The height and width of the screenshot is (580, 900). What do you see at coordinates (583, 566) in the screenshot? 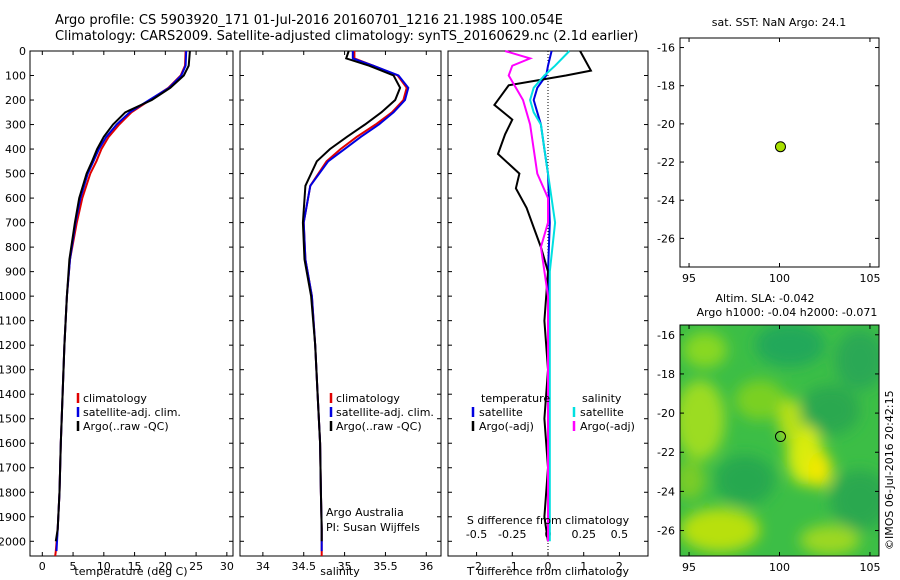
I see `x-tick-label: 1` at bounding box center [583, 566].